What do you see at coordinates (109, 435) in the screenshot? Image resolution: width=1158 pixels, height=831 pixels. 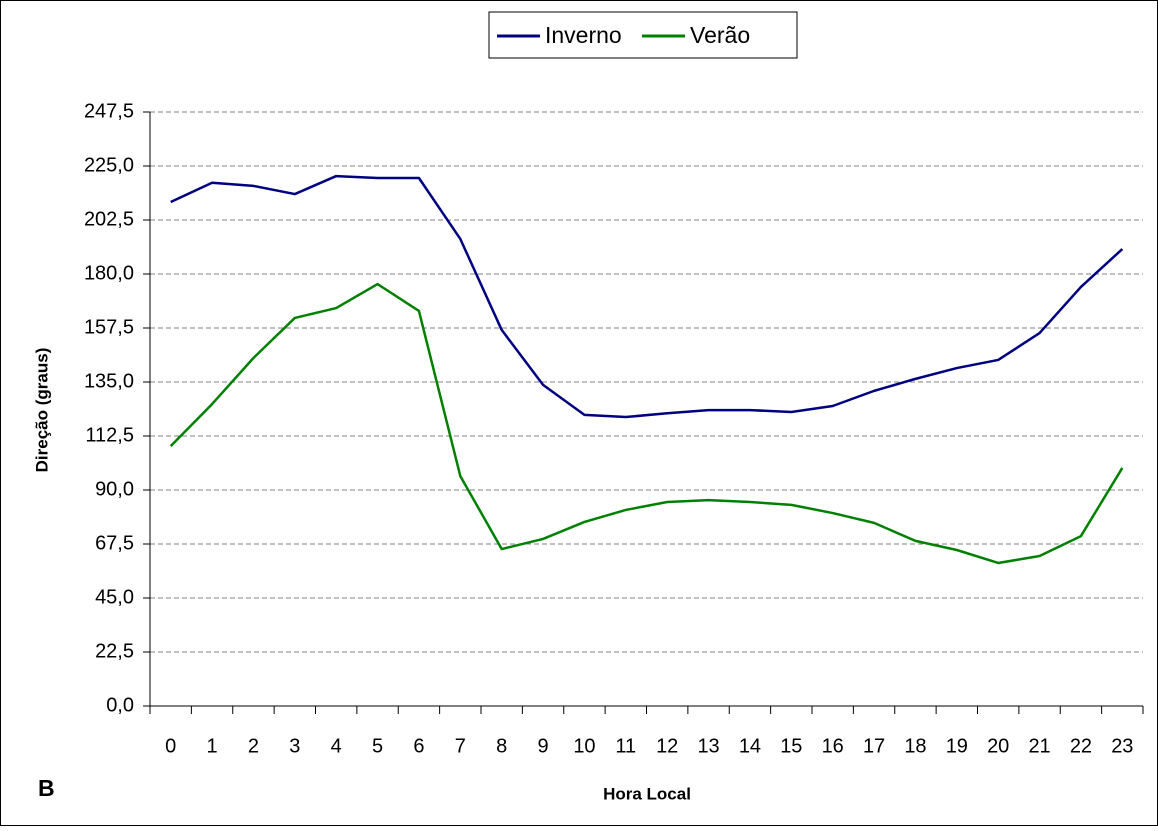 I see `y-tick-label: 112,5` at bounding box center [109, 435].